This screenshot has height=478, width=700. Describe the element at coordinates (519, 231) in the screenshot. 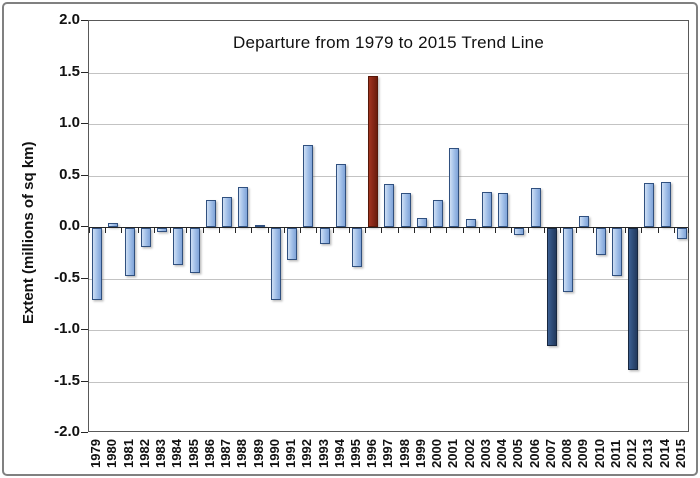

I see `bar-2005` at that location.